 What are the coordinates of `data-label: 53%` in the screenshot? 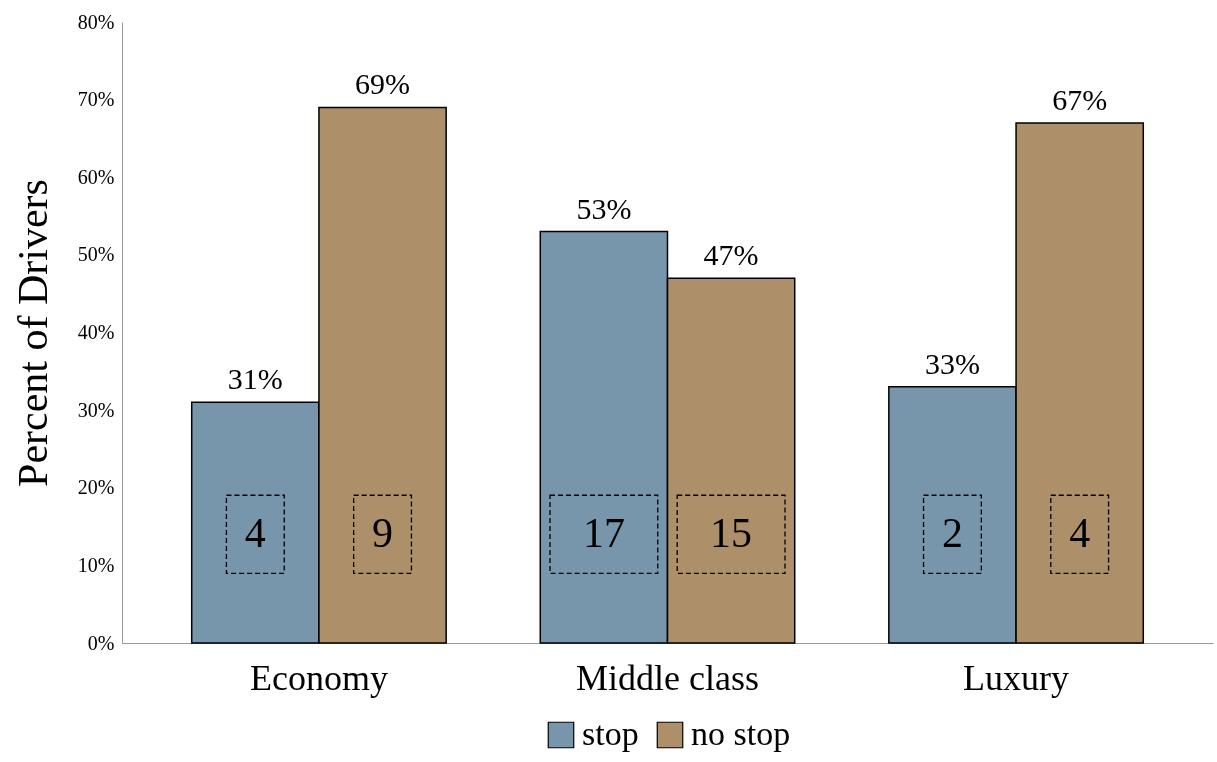 It's located at (604, 208).